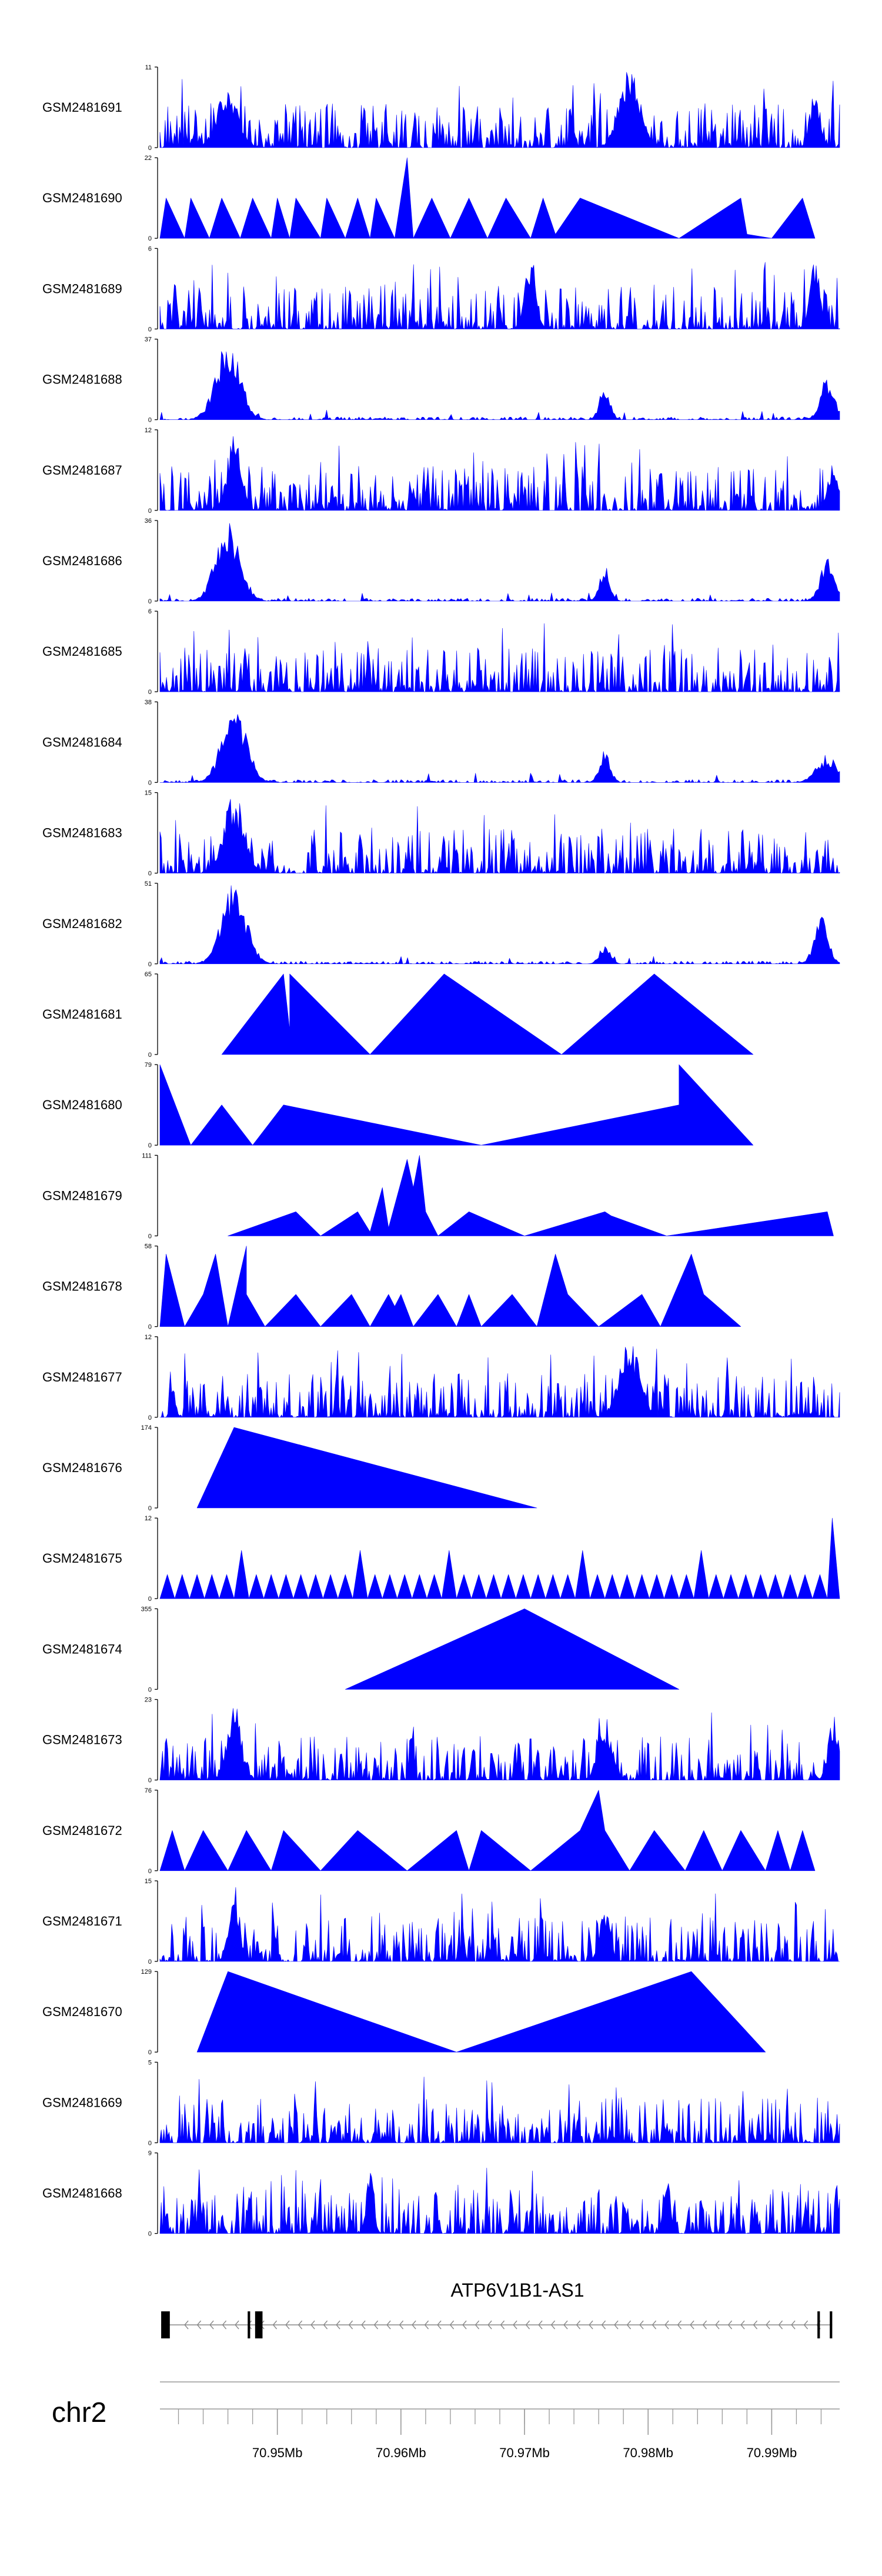 This screenshot has width=882, height=2576. What do you see at coordinates (82, 198) in the screenshot?
I see `track-label: GSM2481690` at bounding box center [82, 198].